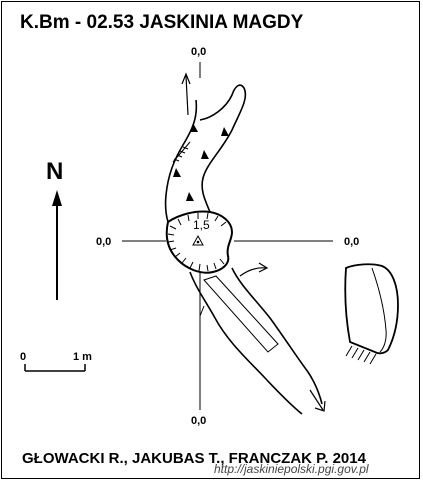  Describe the element at coordinates (162, 22) in the screenshot. I see `map-title: K.Bm - 02.53 JASKINIA MAGDY` at that location.